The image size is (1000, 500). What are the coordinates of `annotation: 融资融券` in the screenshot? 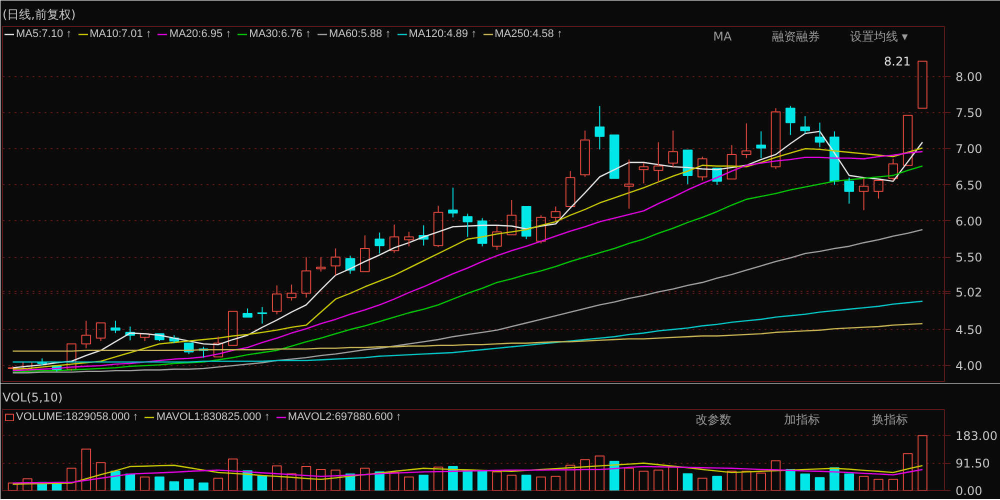 It's located at (796, 37).